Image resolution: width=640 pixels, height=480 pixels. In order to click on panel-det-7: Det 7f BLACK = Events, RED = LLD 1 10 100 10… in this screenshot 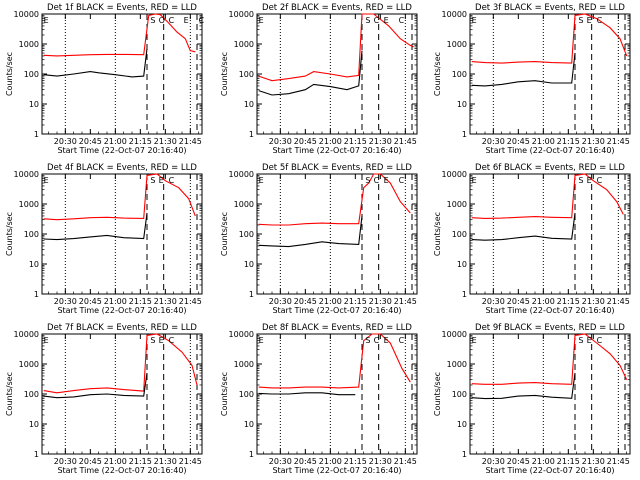, I will do `click(104, 399)`.